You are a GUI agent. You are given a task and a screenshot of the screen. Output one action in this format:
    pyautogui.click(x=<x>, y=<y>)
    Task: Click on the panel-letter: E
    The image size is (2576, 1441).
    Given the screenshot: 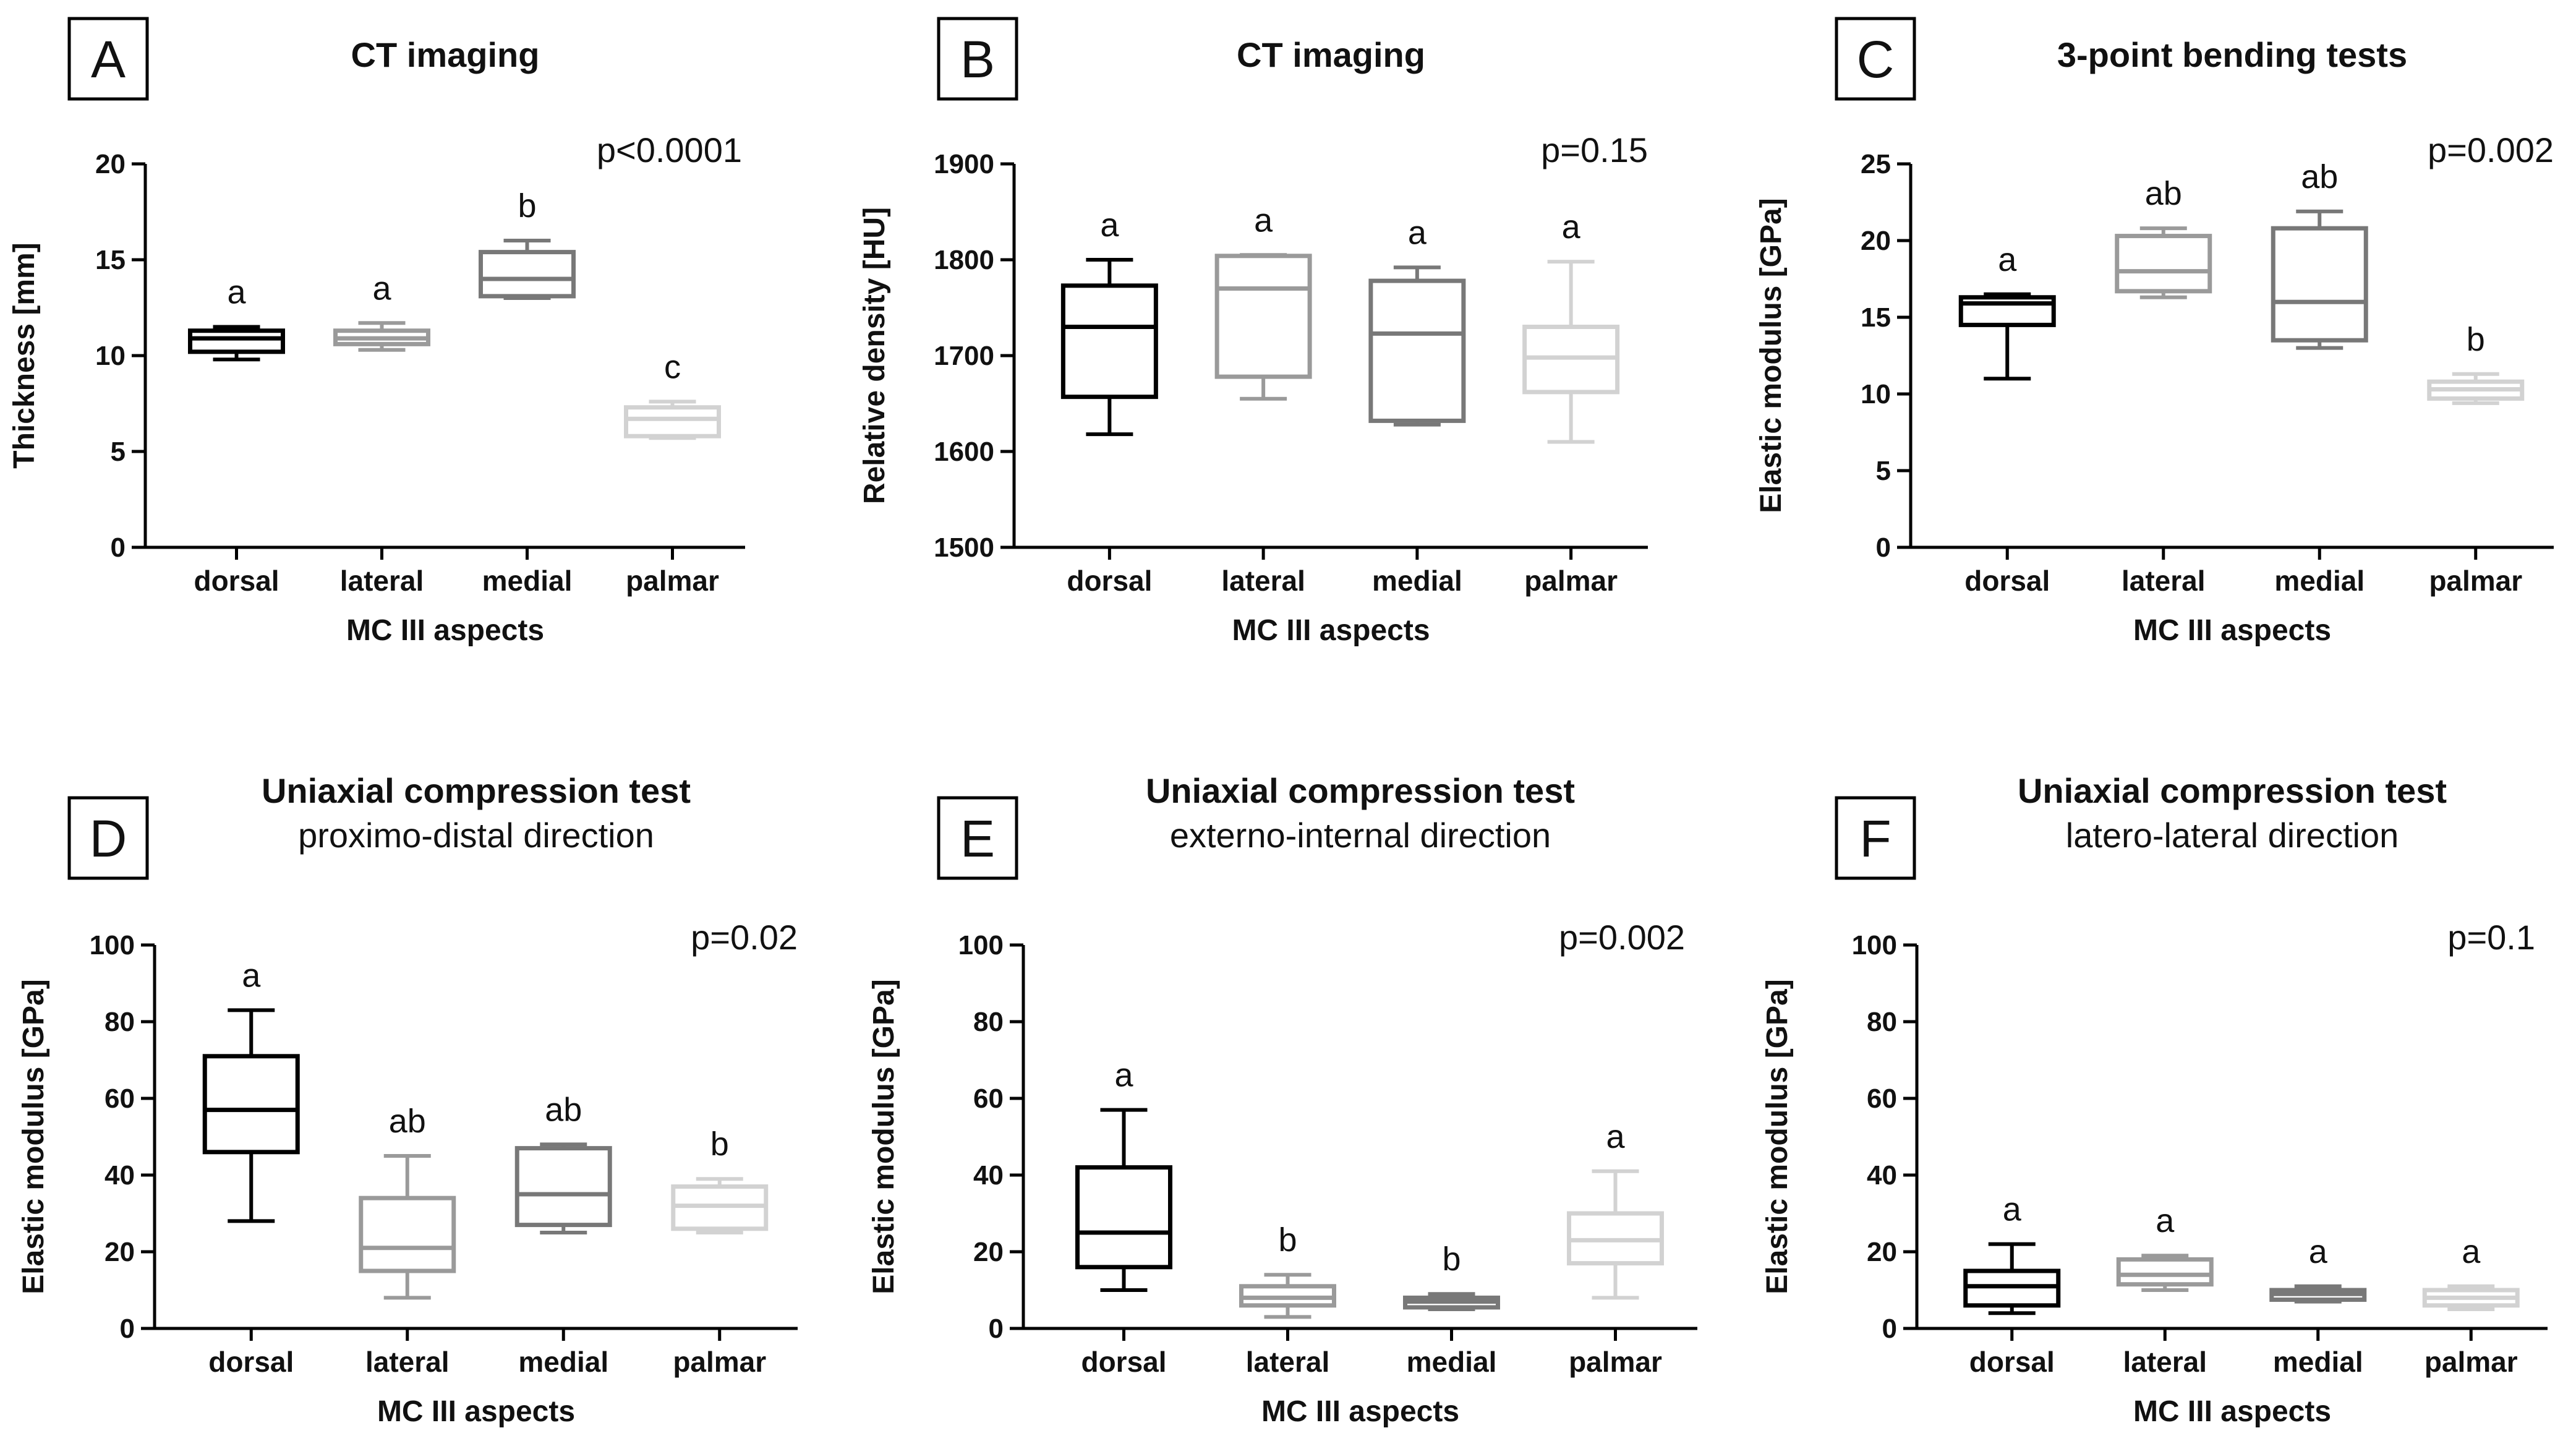 What is the action you would take?
    pyautogui.click(x=977, y=839)
    